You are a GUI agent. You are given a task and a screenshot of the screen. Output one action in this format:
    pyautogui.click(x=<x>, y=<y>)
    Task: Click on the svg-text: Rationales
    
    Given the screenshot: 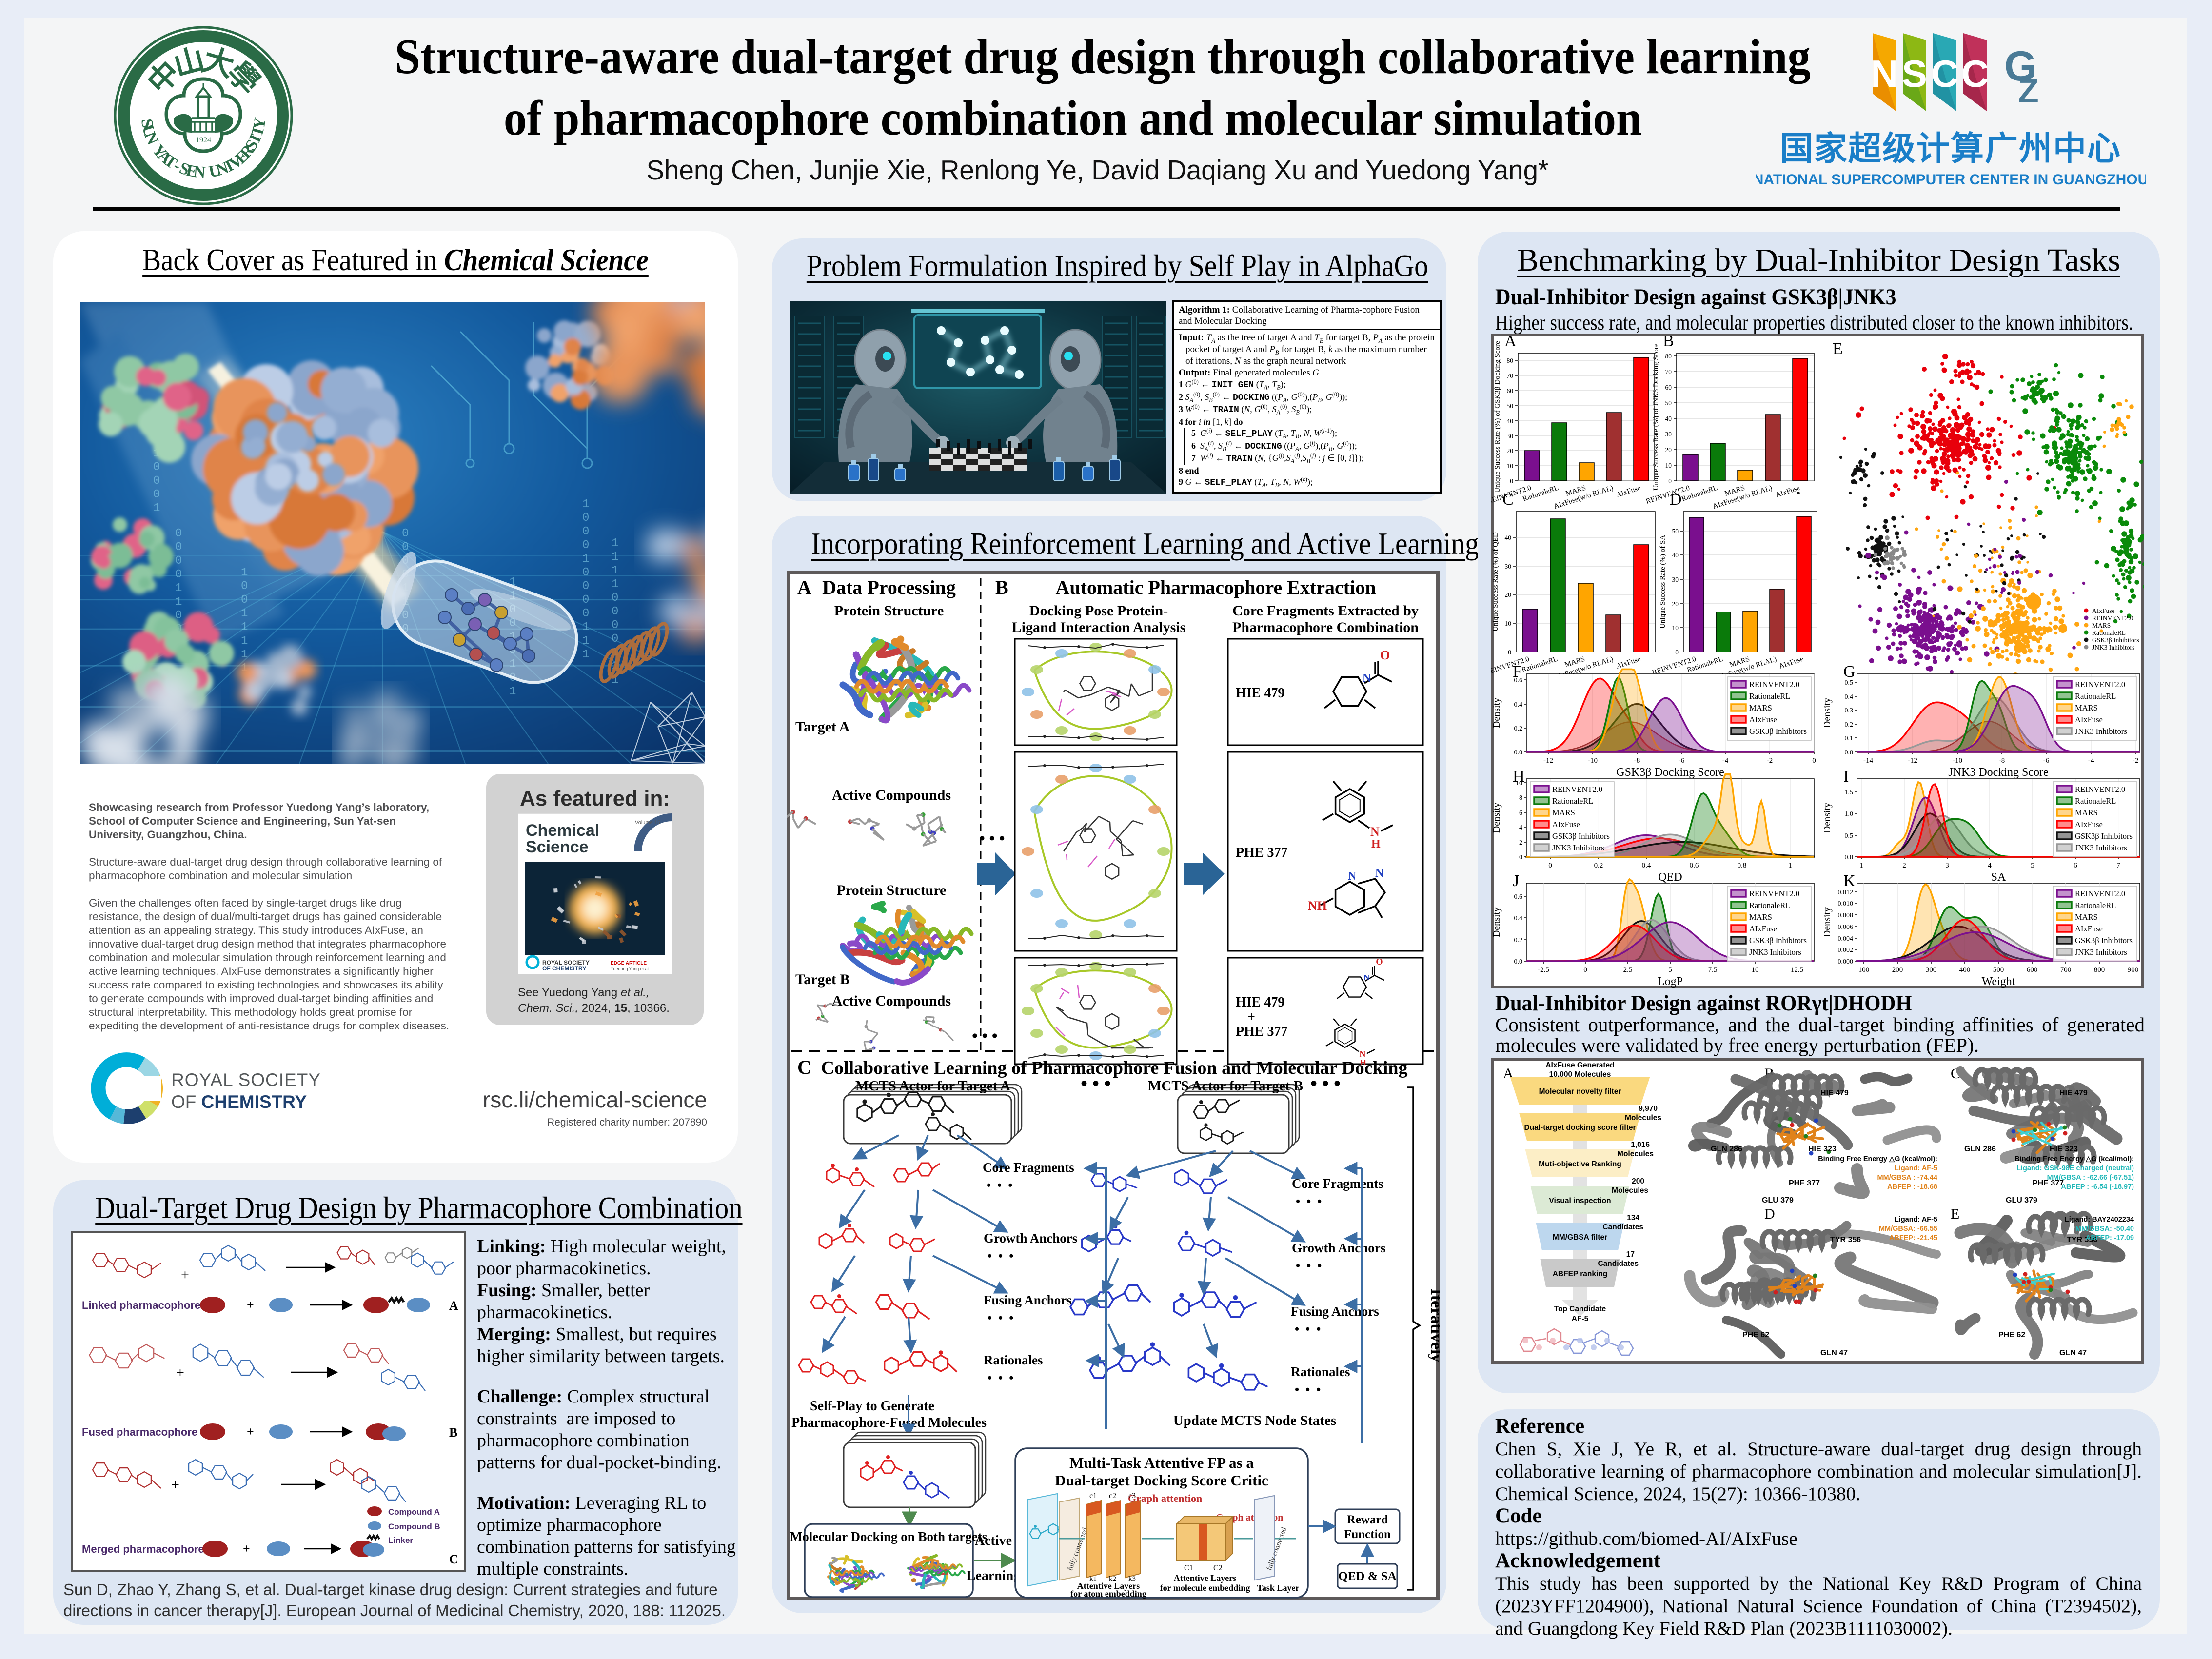 What is the action you would take?
    pyautogui.click(x=1320, y=1371)
    